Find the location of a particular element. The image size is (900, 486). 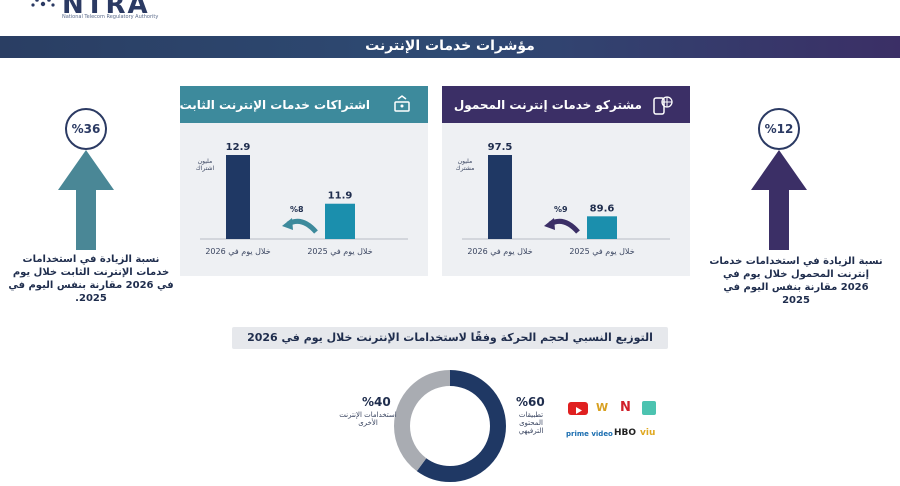

mobile-panel-header: مشتركو خدمات إنترنت المحمول is located at coordinates (566, 104).